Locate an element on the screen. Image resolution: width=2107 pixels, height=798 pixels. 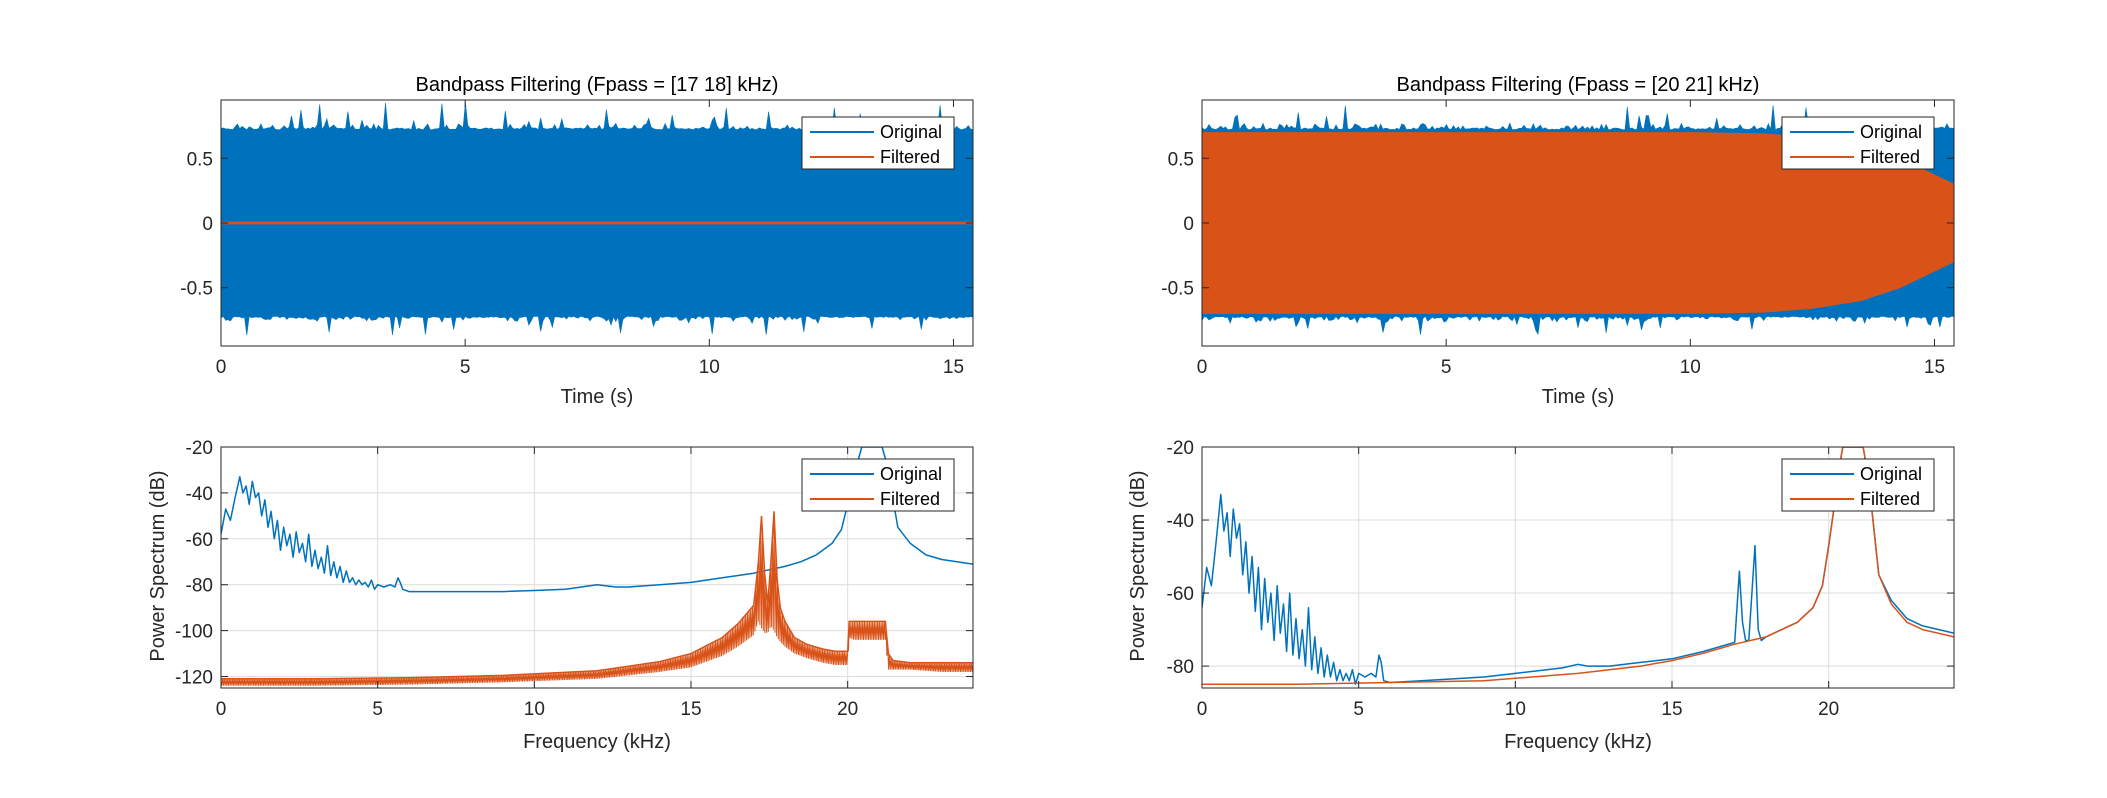
y-tick-label: -100 is located at coordinates (194, 632).